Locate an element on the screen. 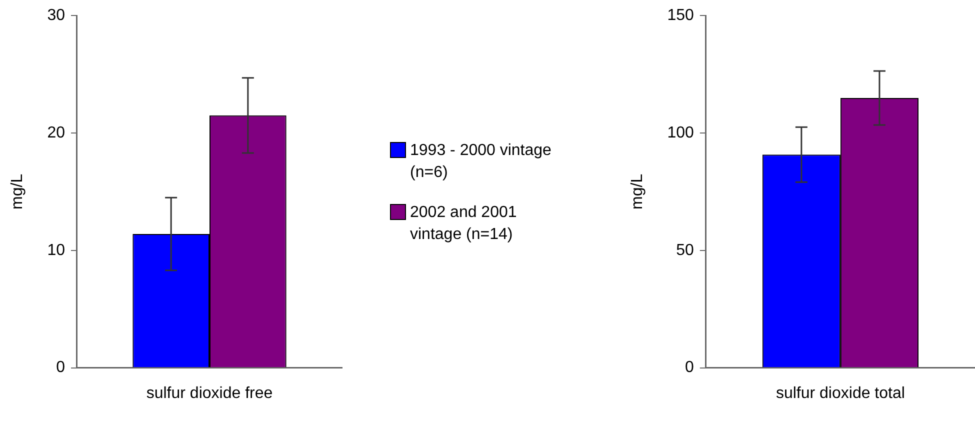 Image resolution: width=975 pixels, height=423 pixels. legend-label: 2002 and 2001 vintage (n=14) is located at coordinates (464, 224).